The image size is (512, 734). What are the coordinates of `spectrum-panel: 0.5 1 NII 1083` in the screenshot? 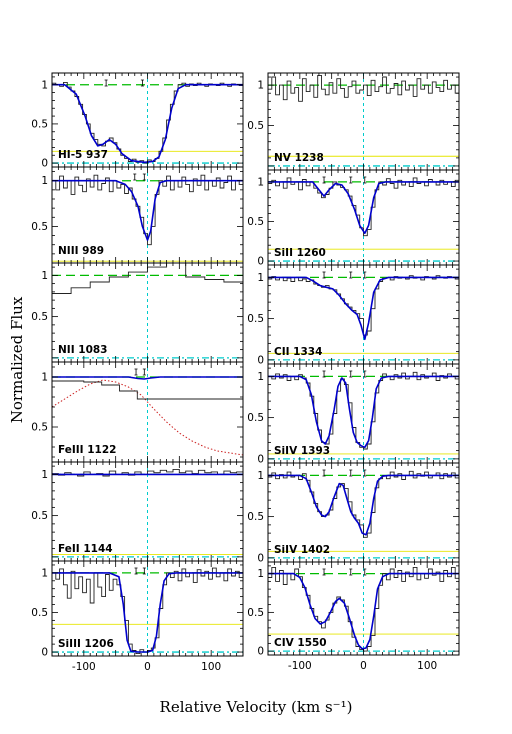 It's located at (137, 312).